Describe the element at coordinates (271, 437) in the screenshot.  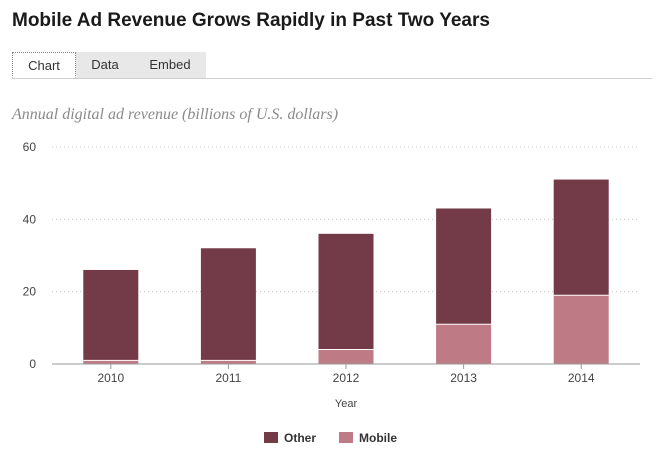
I see `legend-swatch-other` at that location.